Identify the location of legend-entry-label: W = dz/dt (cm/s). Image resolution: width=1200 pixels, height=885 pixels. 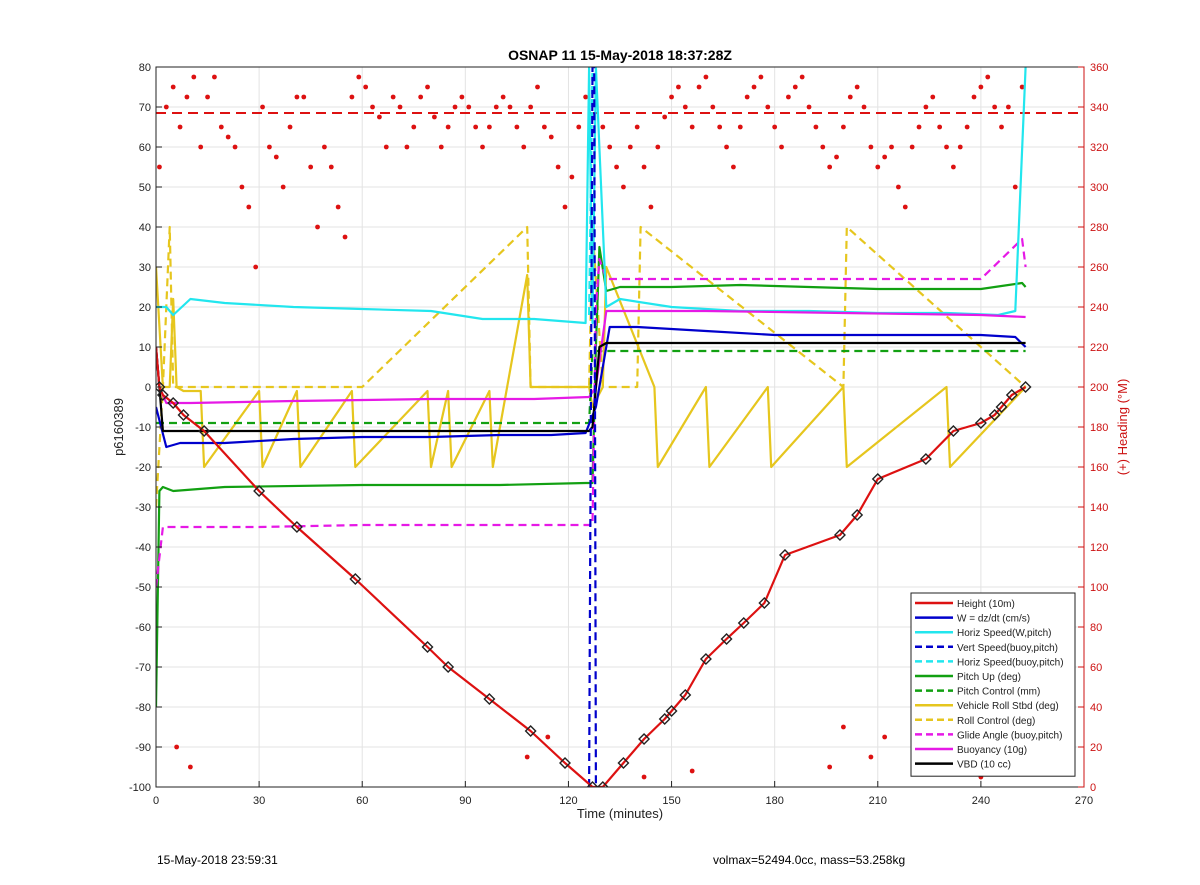
(993, 619).